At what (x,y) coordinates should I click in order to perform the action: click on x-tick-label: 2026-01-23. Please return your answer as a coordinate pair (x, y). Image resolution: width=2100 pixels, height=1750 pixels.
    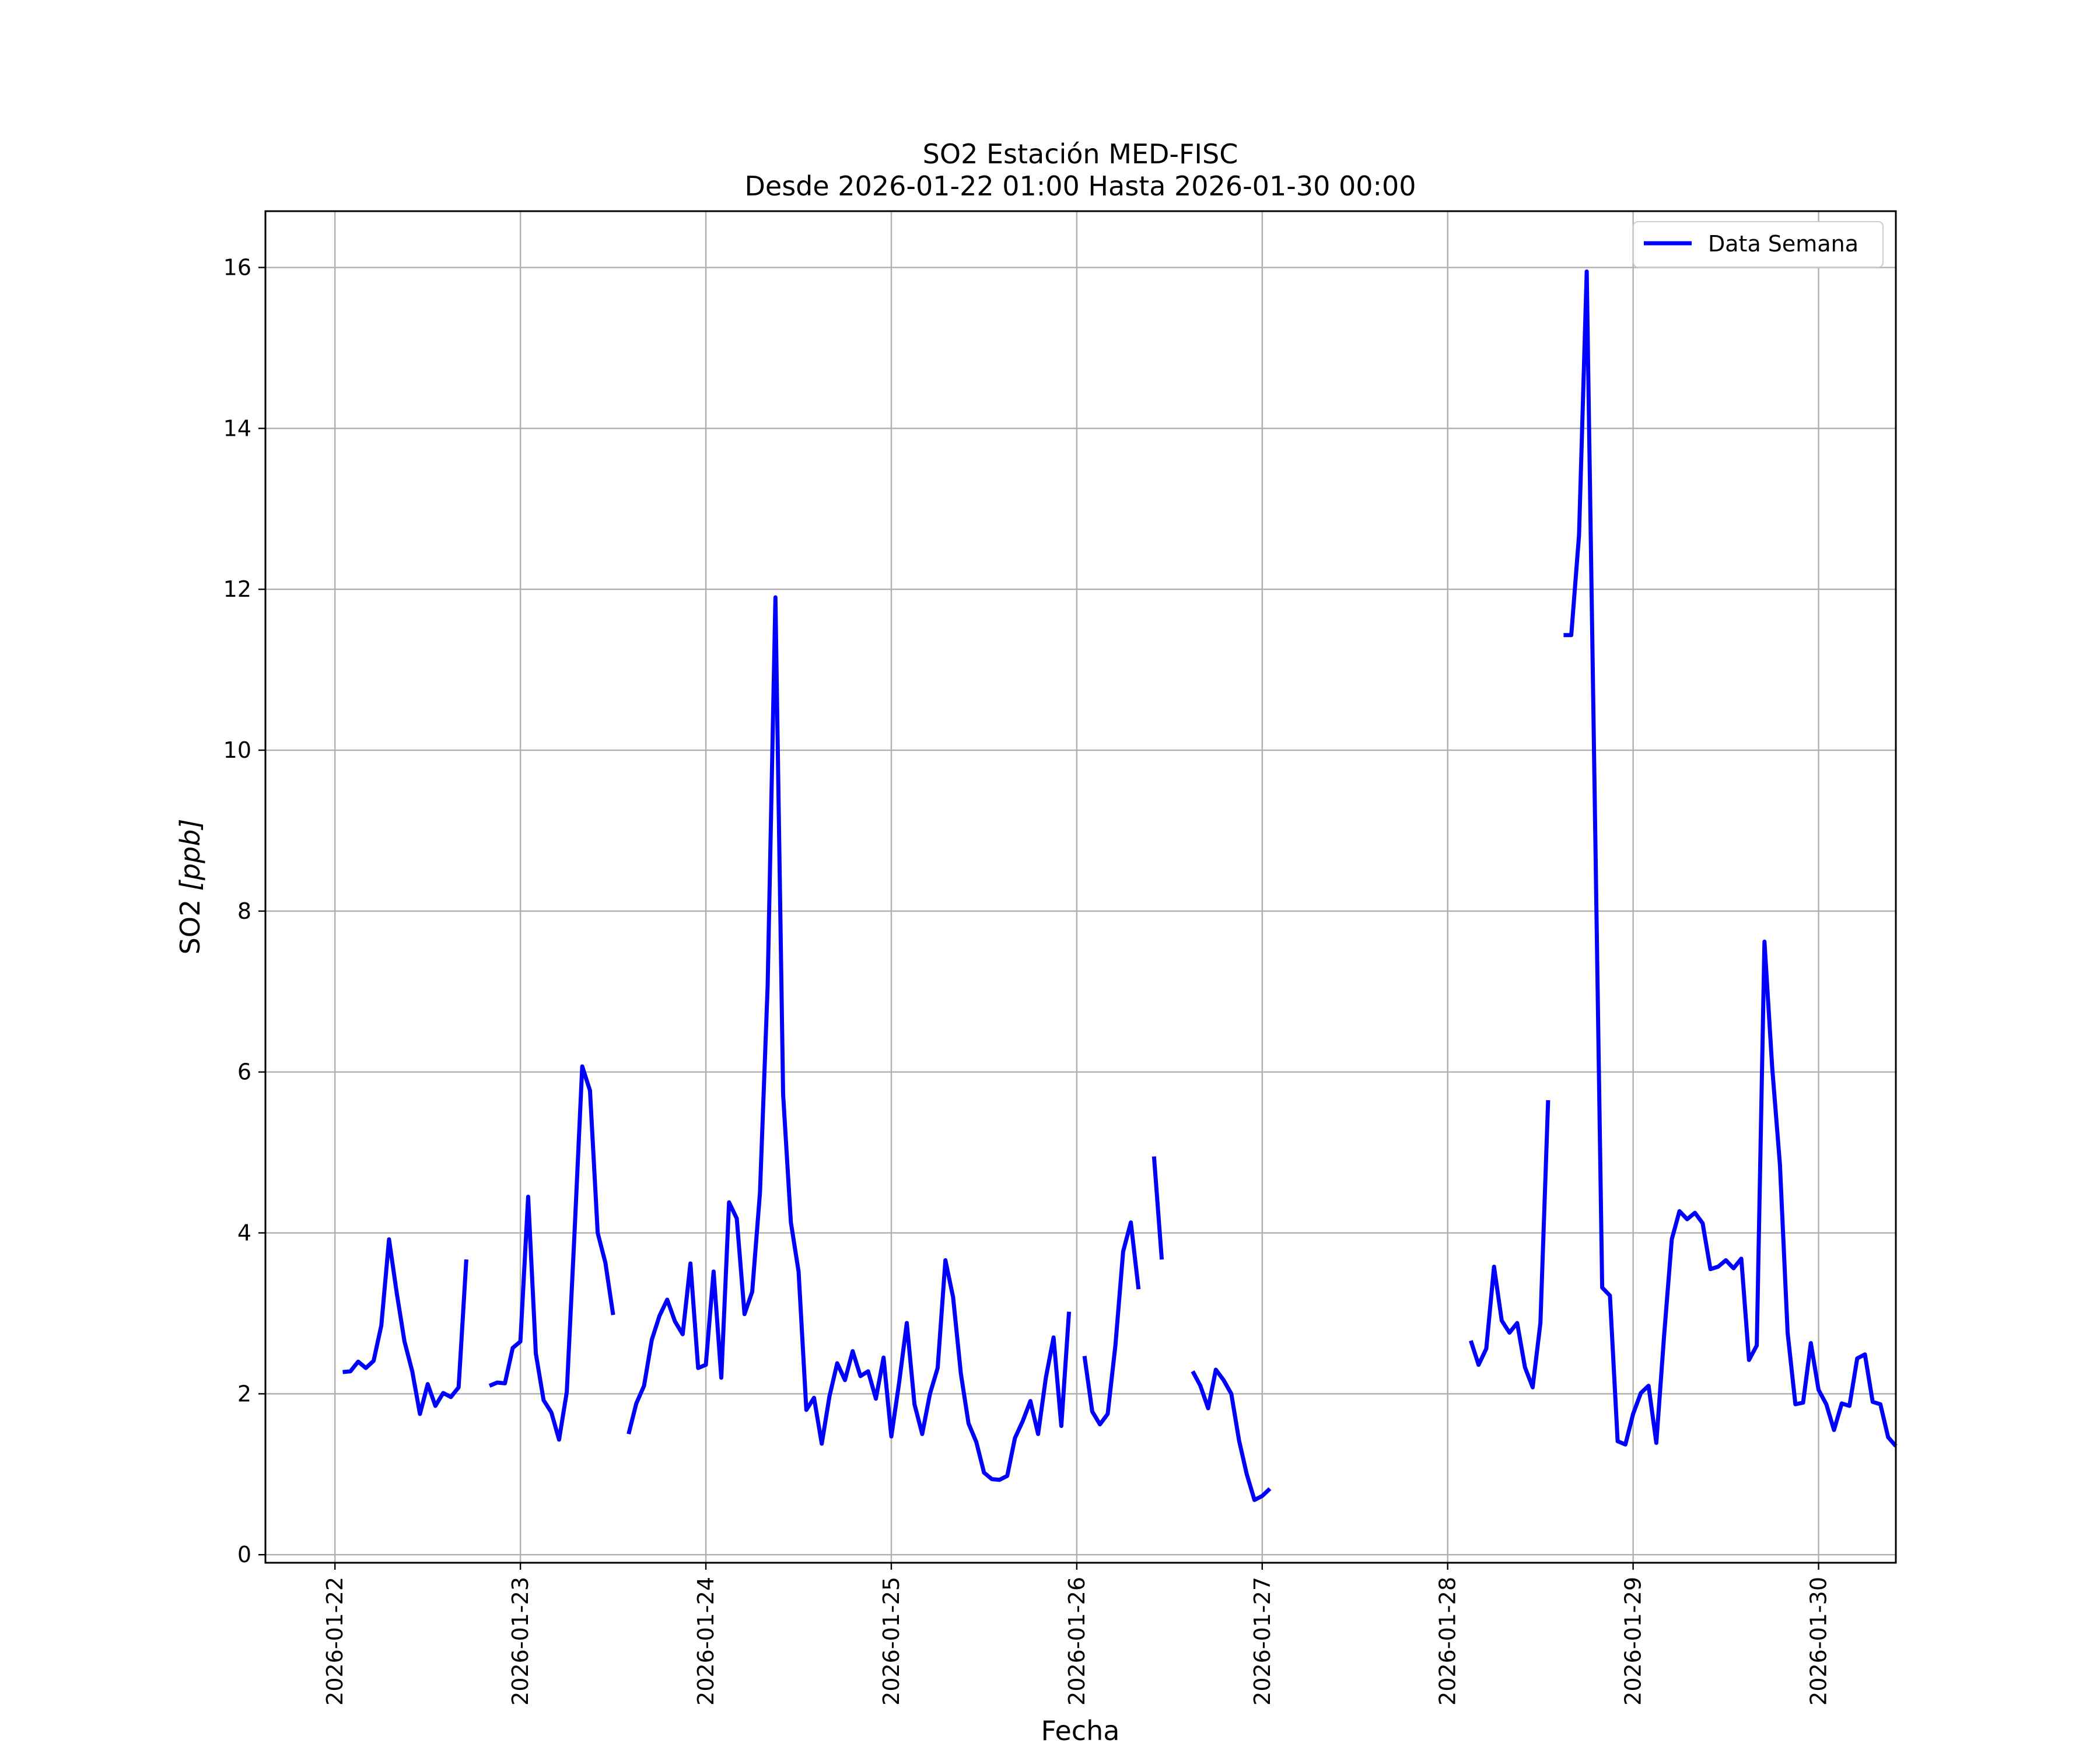
    Looking at the image, I should click on (520, 1641).